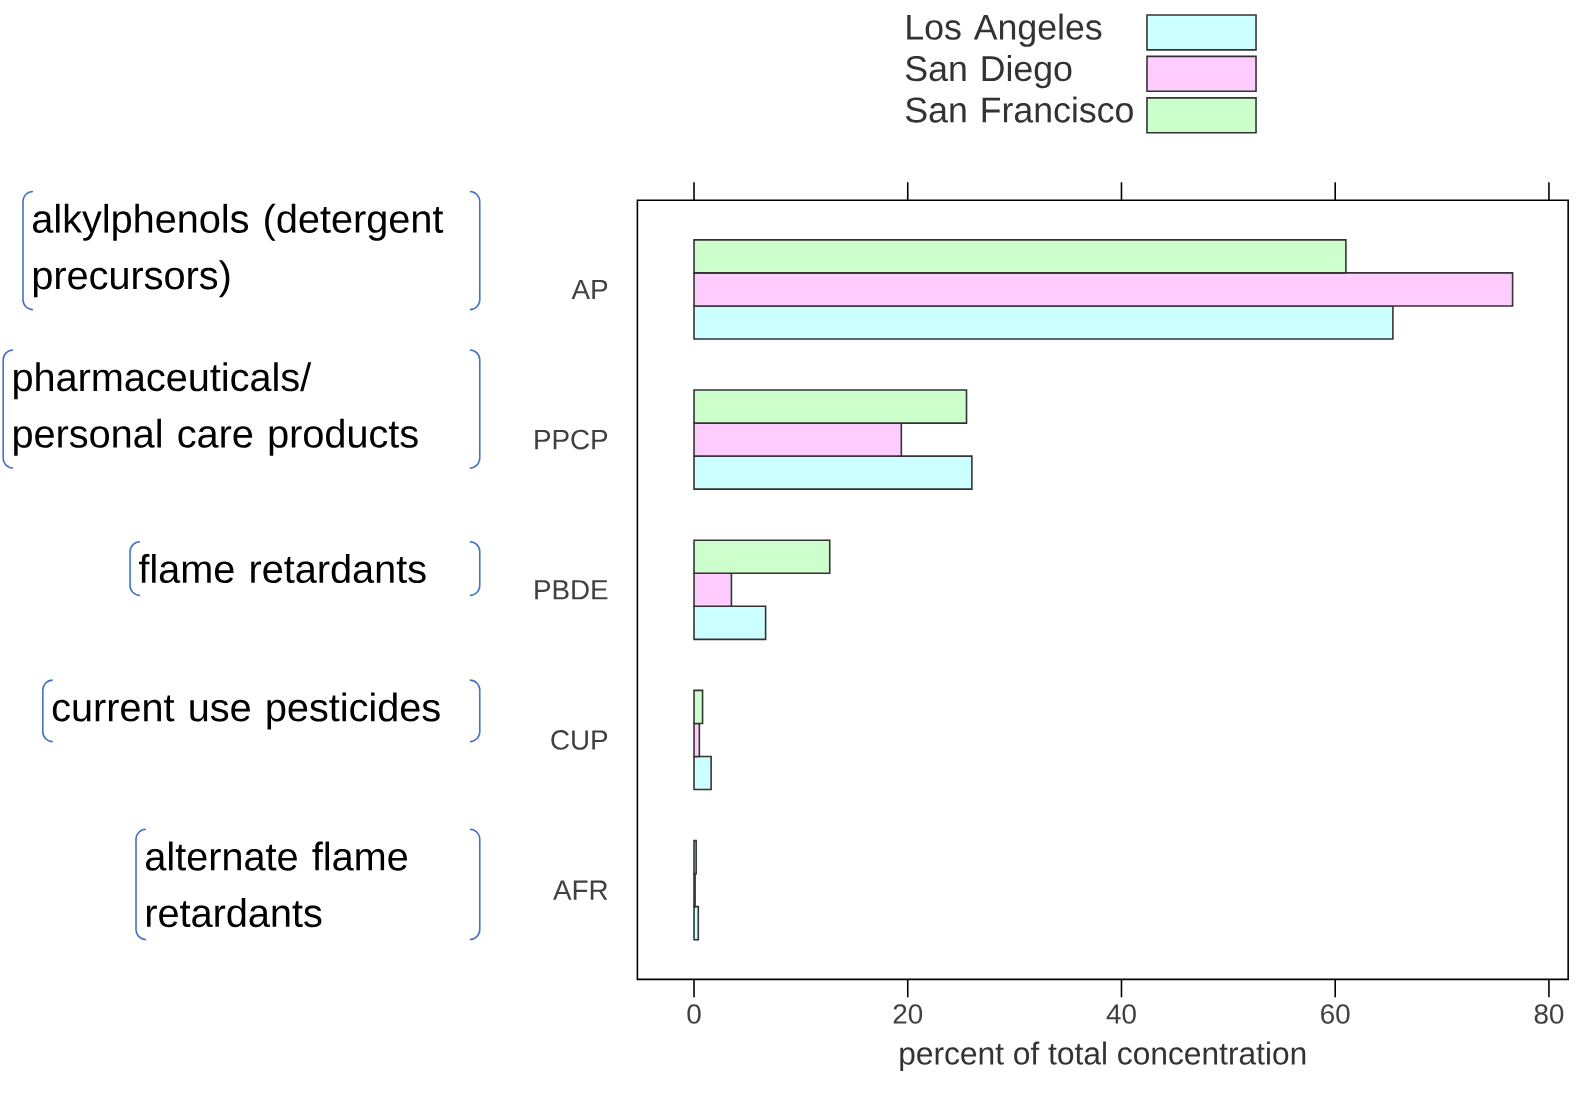  What do you see at coordinates (238, 250) in the screenshot?
I see `text: alkylphenols (detergent precursors)` at bounding box center [238, 250].